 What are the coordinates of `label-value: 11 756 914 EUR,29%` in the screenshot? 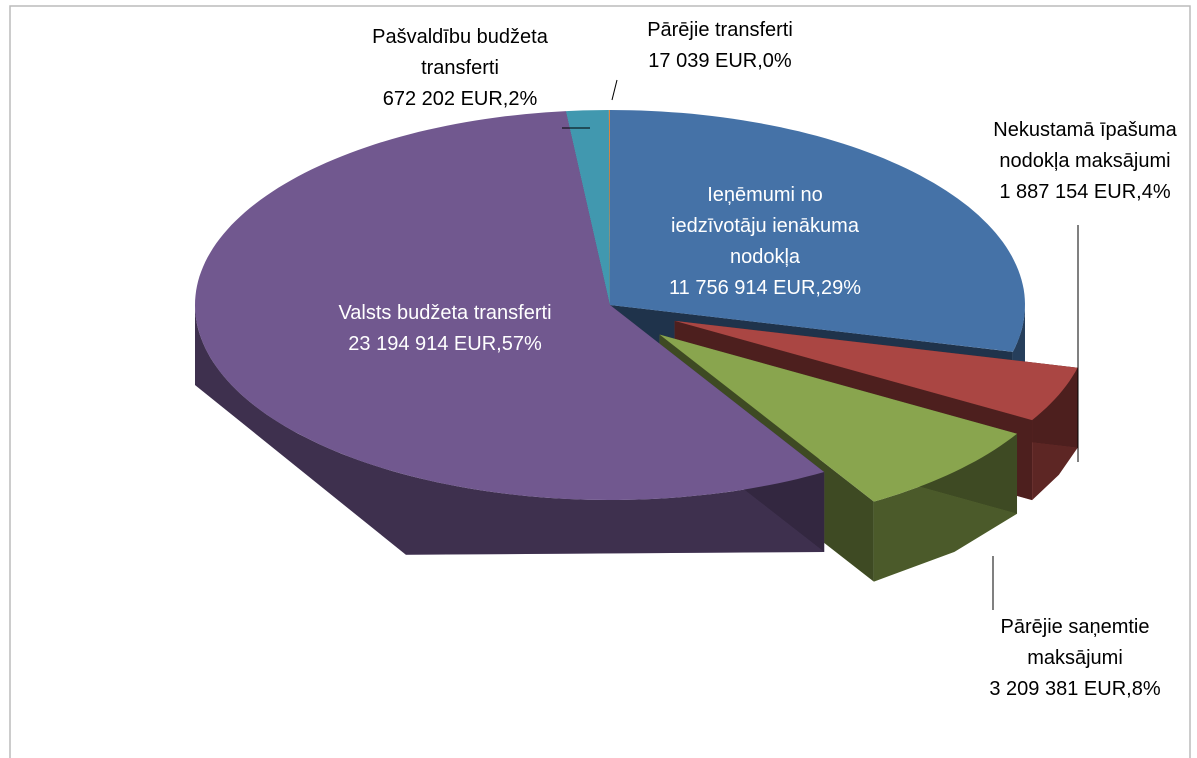 It's located at (765, 288).